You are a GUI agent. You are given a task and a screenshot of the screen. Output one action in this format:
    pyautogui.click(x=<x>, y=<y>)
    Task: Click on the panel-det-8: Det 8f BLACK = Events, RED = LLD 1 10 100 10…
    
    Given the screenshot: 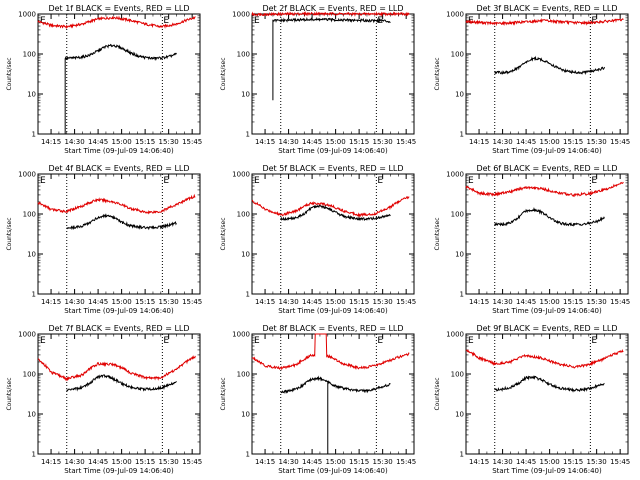 What is the action you would take?
    pyautogui.click(x=318, y=399)
    